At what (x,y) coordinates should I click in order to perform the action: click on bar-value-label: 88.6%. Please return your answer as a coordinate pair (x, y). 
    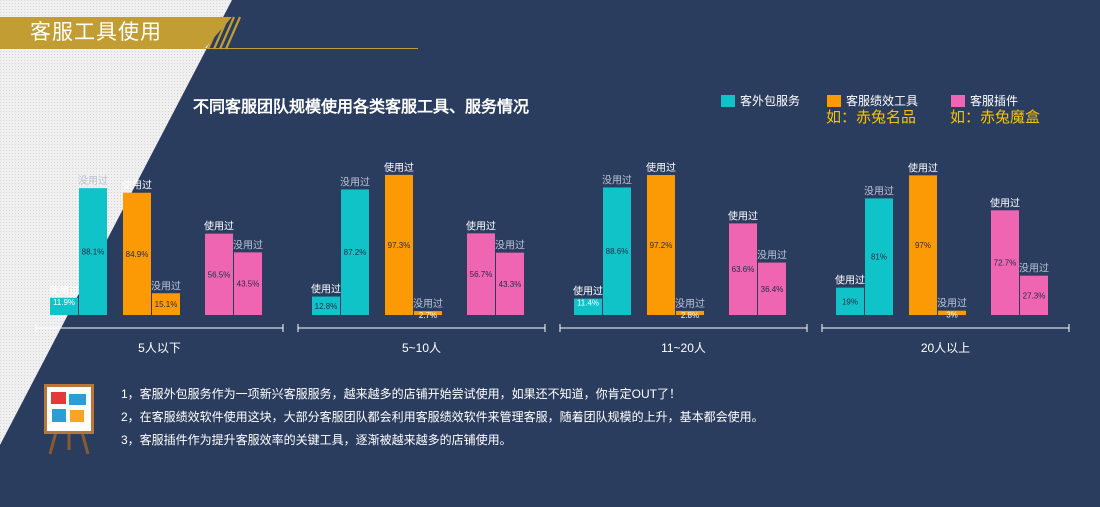
    Looking at the image, I should click on (617, 251).